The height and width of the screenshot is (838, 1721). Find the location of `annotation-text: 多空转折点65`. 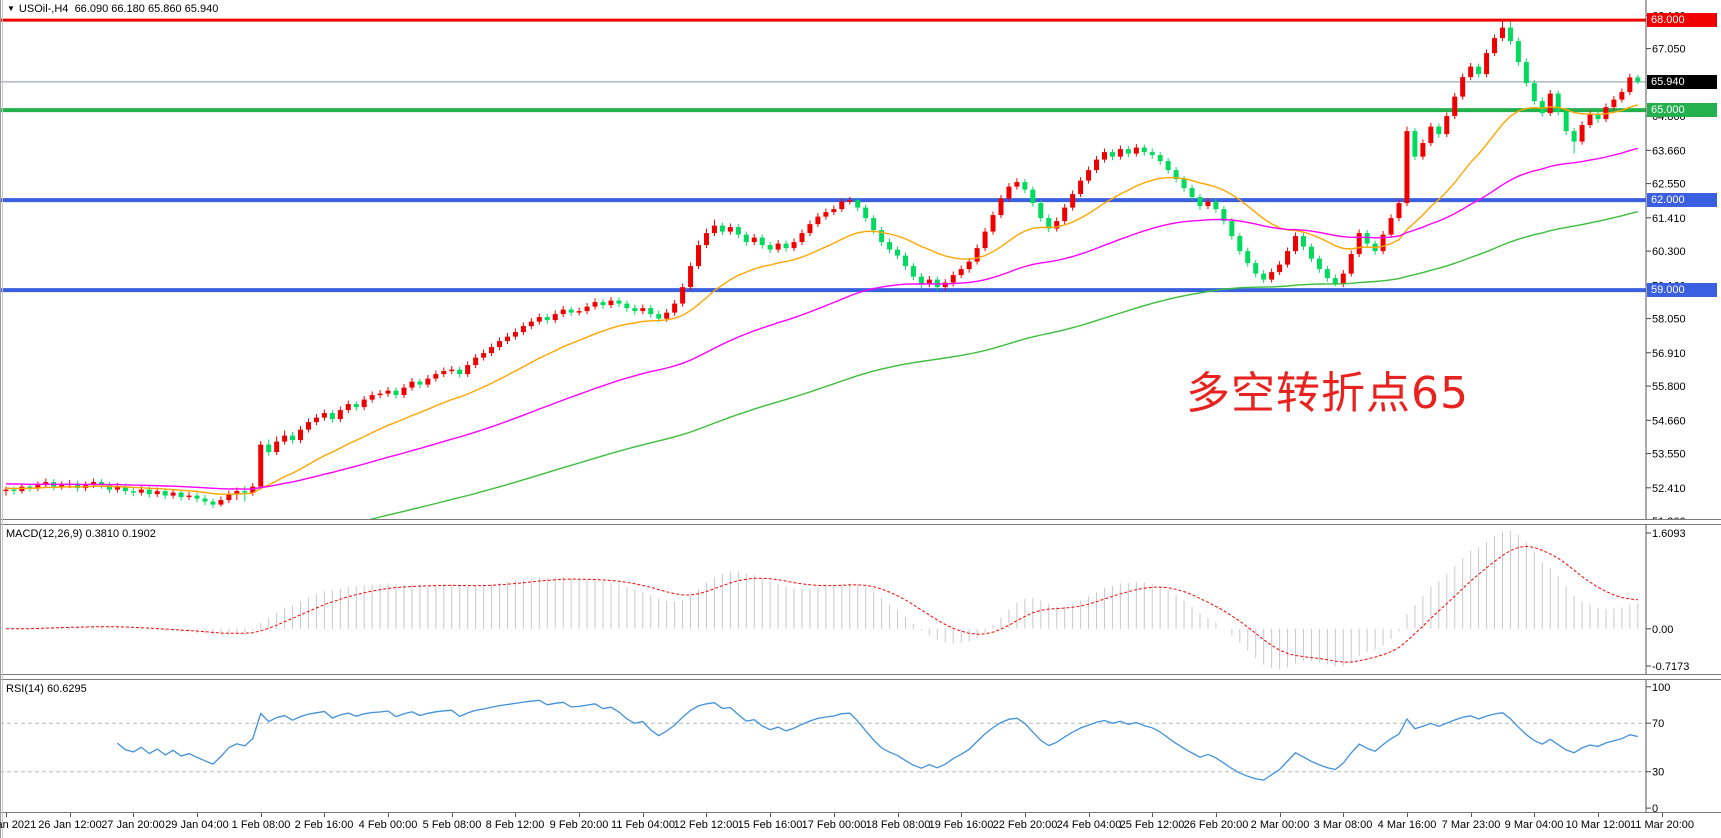

annotation-text: 多空转折点65 is located at coordinates (1327, 393).